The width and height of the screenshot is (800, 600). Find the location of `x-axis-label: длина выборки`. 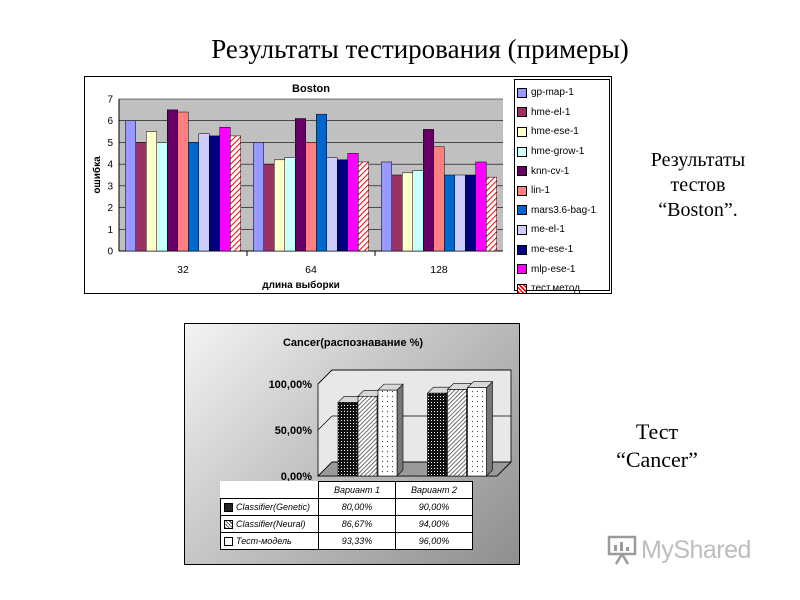

x-axis-label: длина выборки is located at coordinates (300, 285).